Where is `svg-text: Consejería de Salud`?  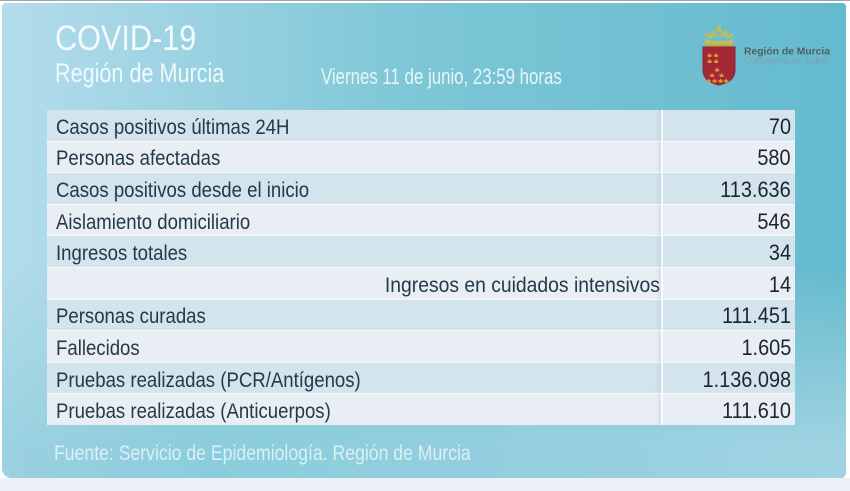
svg-text: Consejería de Salud is located at coordinates (786, 61).